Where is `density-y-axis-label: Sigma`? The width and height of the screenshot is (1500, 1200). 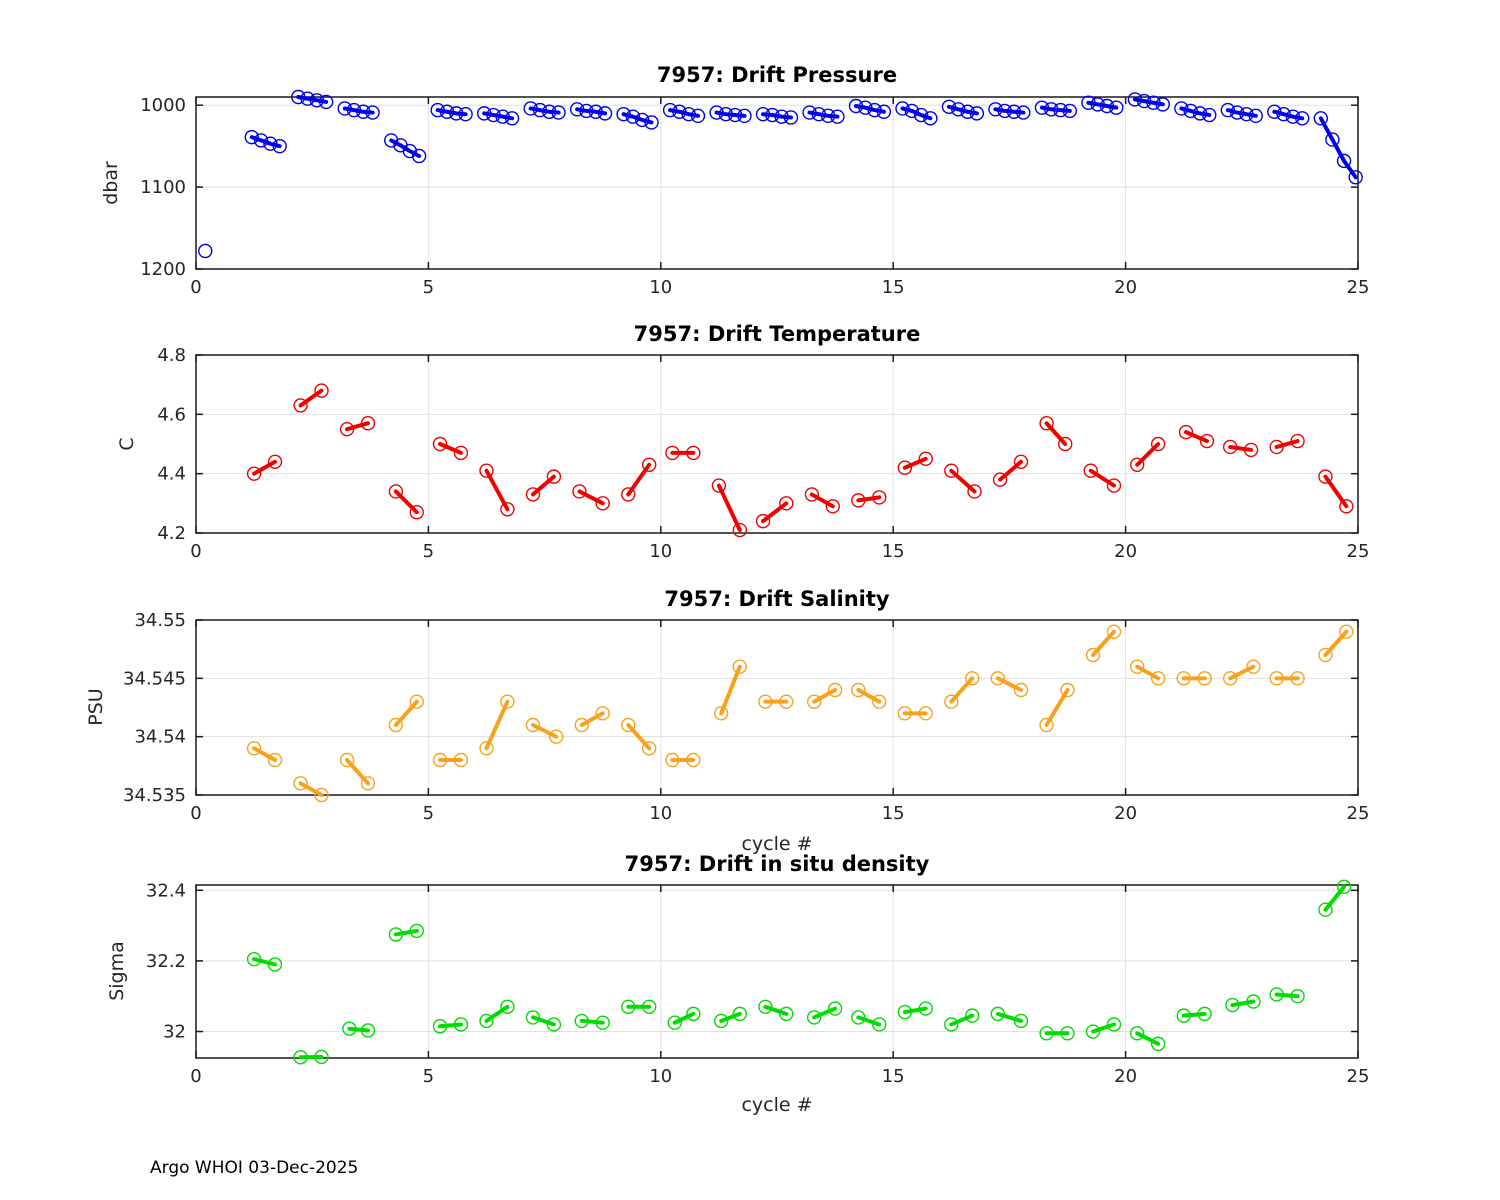 density-y-axis-label: Sigma is located at coordinates (117, 971).